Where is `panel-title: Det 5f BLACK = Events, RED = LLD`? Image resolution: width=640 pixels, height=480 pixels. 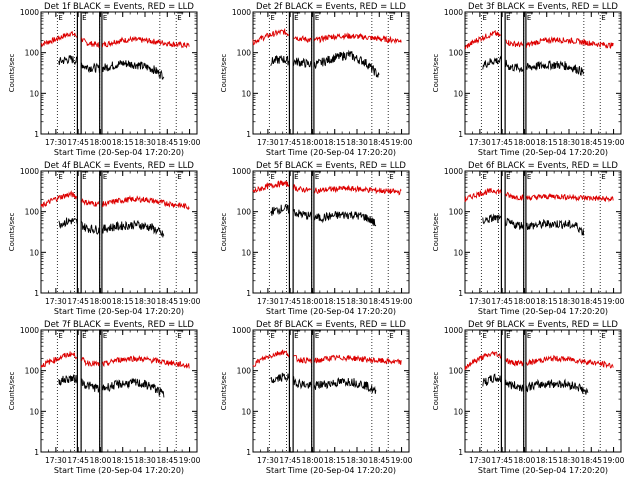
panel-title: Det 5f BLACK = Events, RED = LLD is located at coordinates (331, 166).